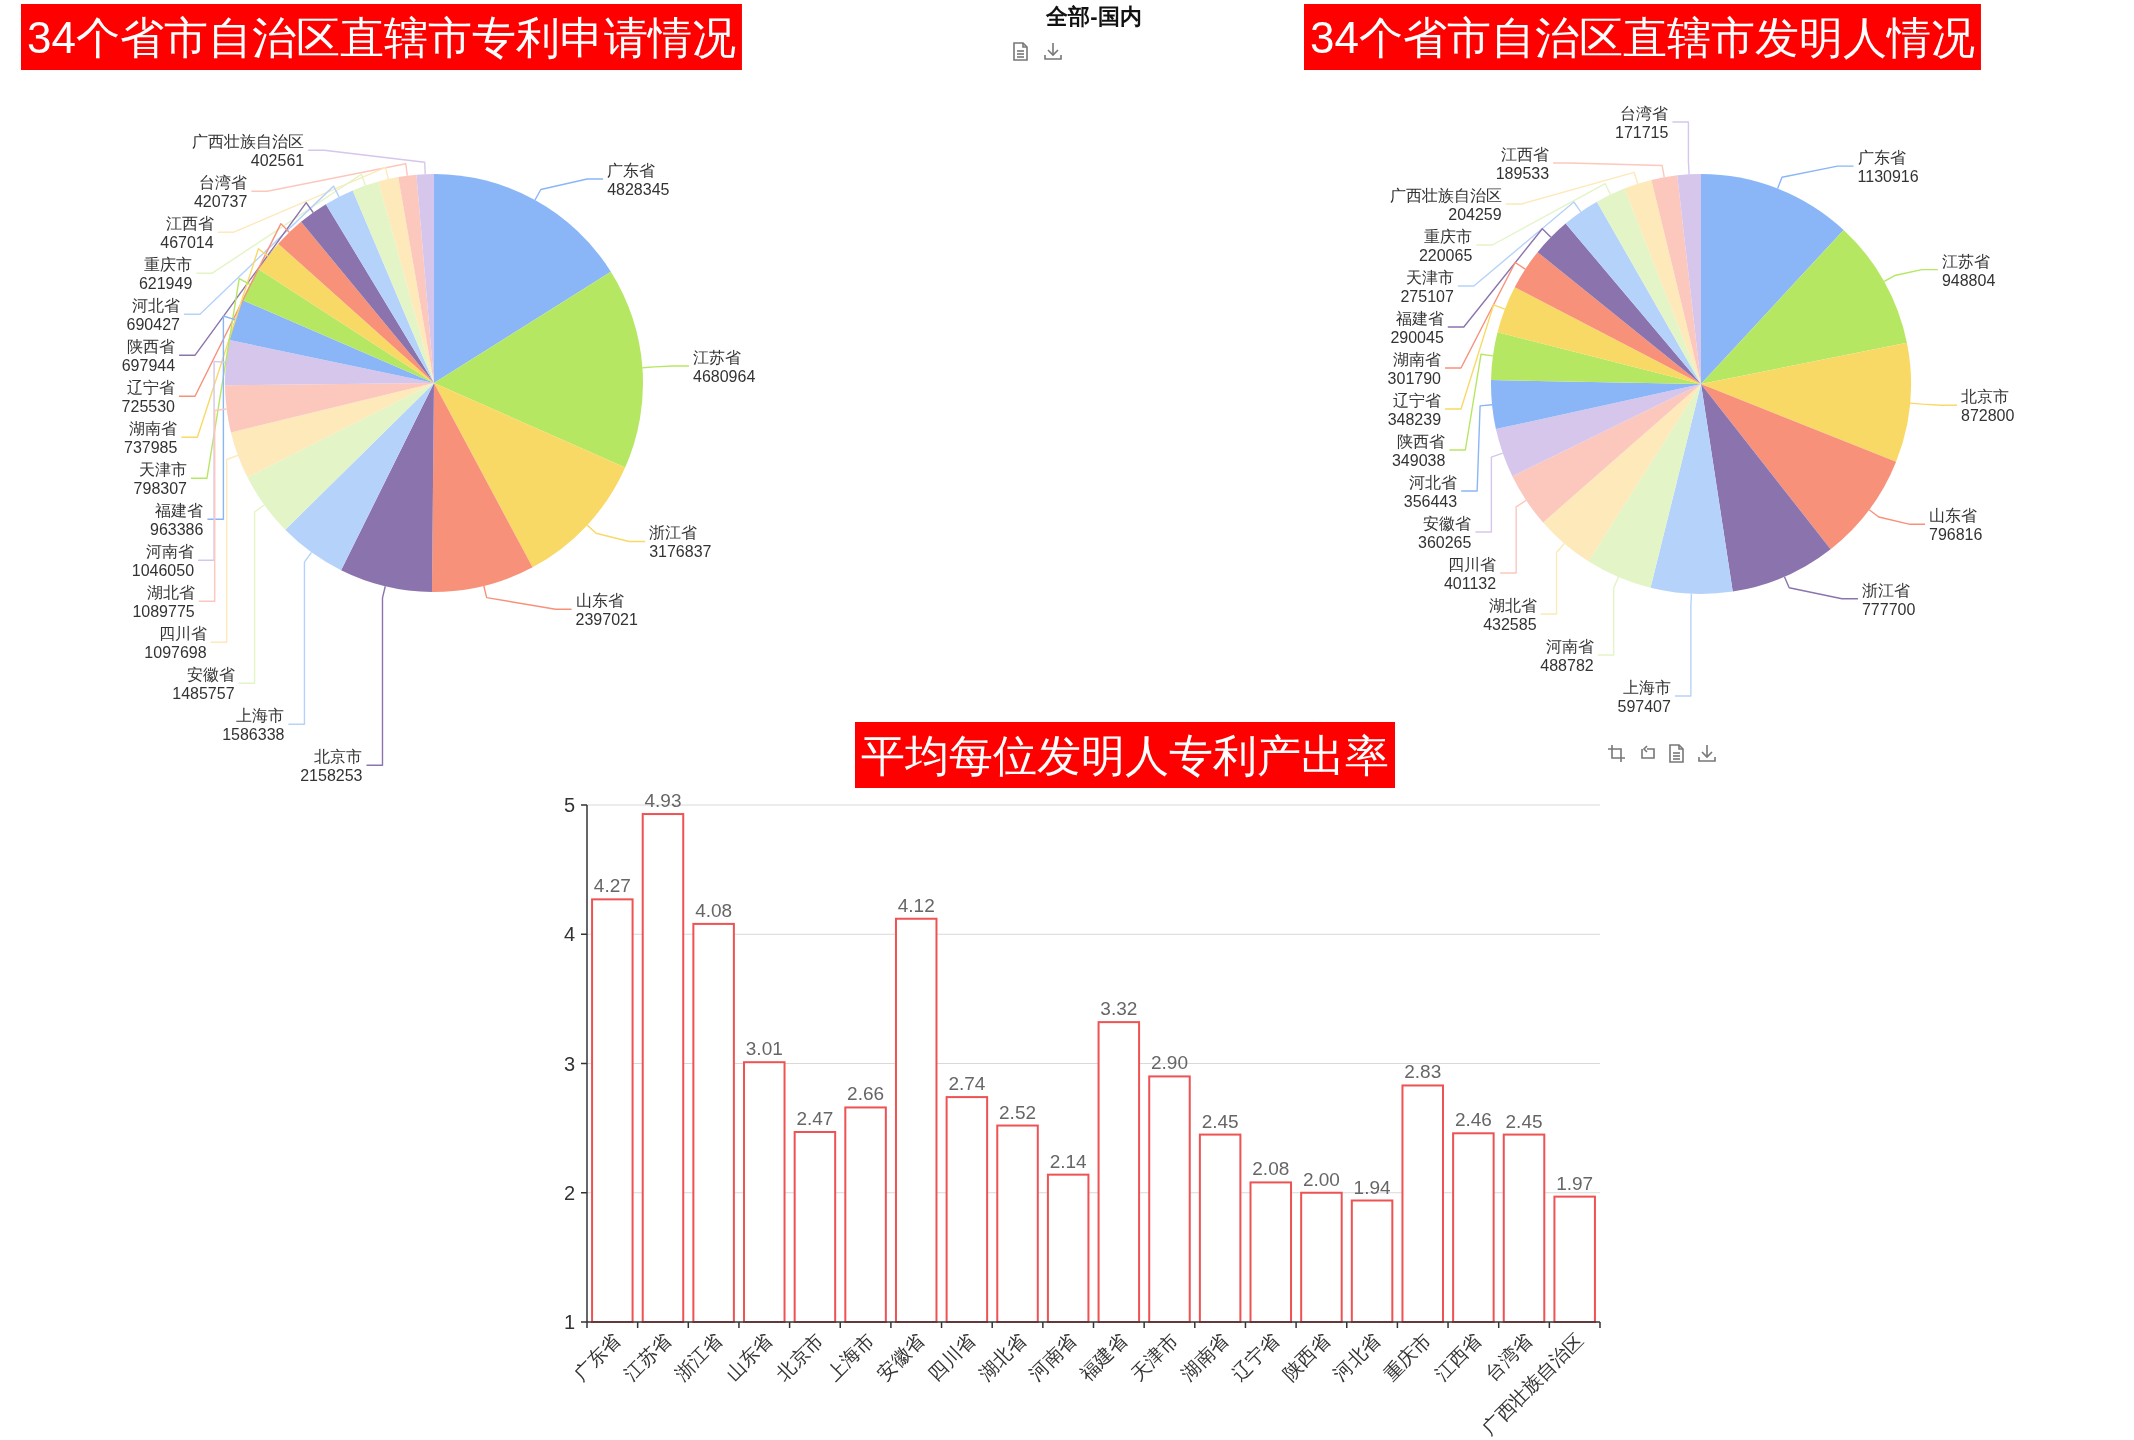 The image size is (2134, 1440). Describe the element at coordinates (170, 593) in the screenshot. I see `slice-label: 湖北省` at that location.